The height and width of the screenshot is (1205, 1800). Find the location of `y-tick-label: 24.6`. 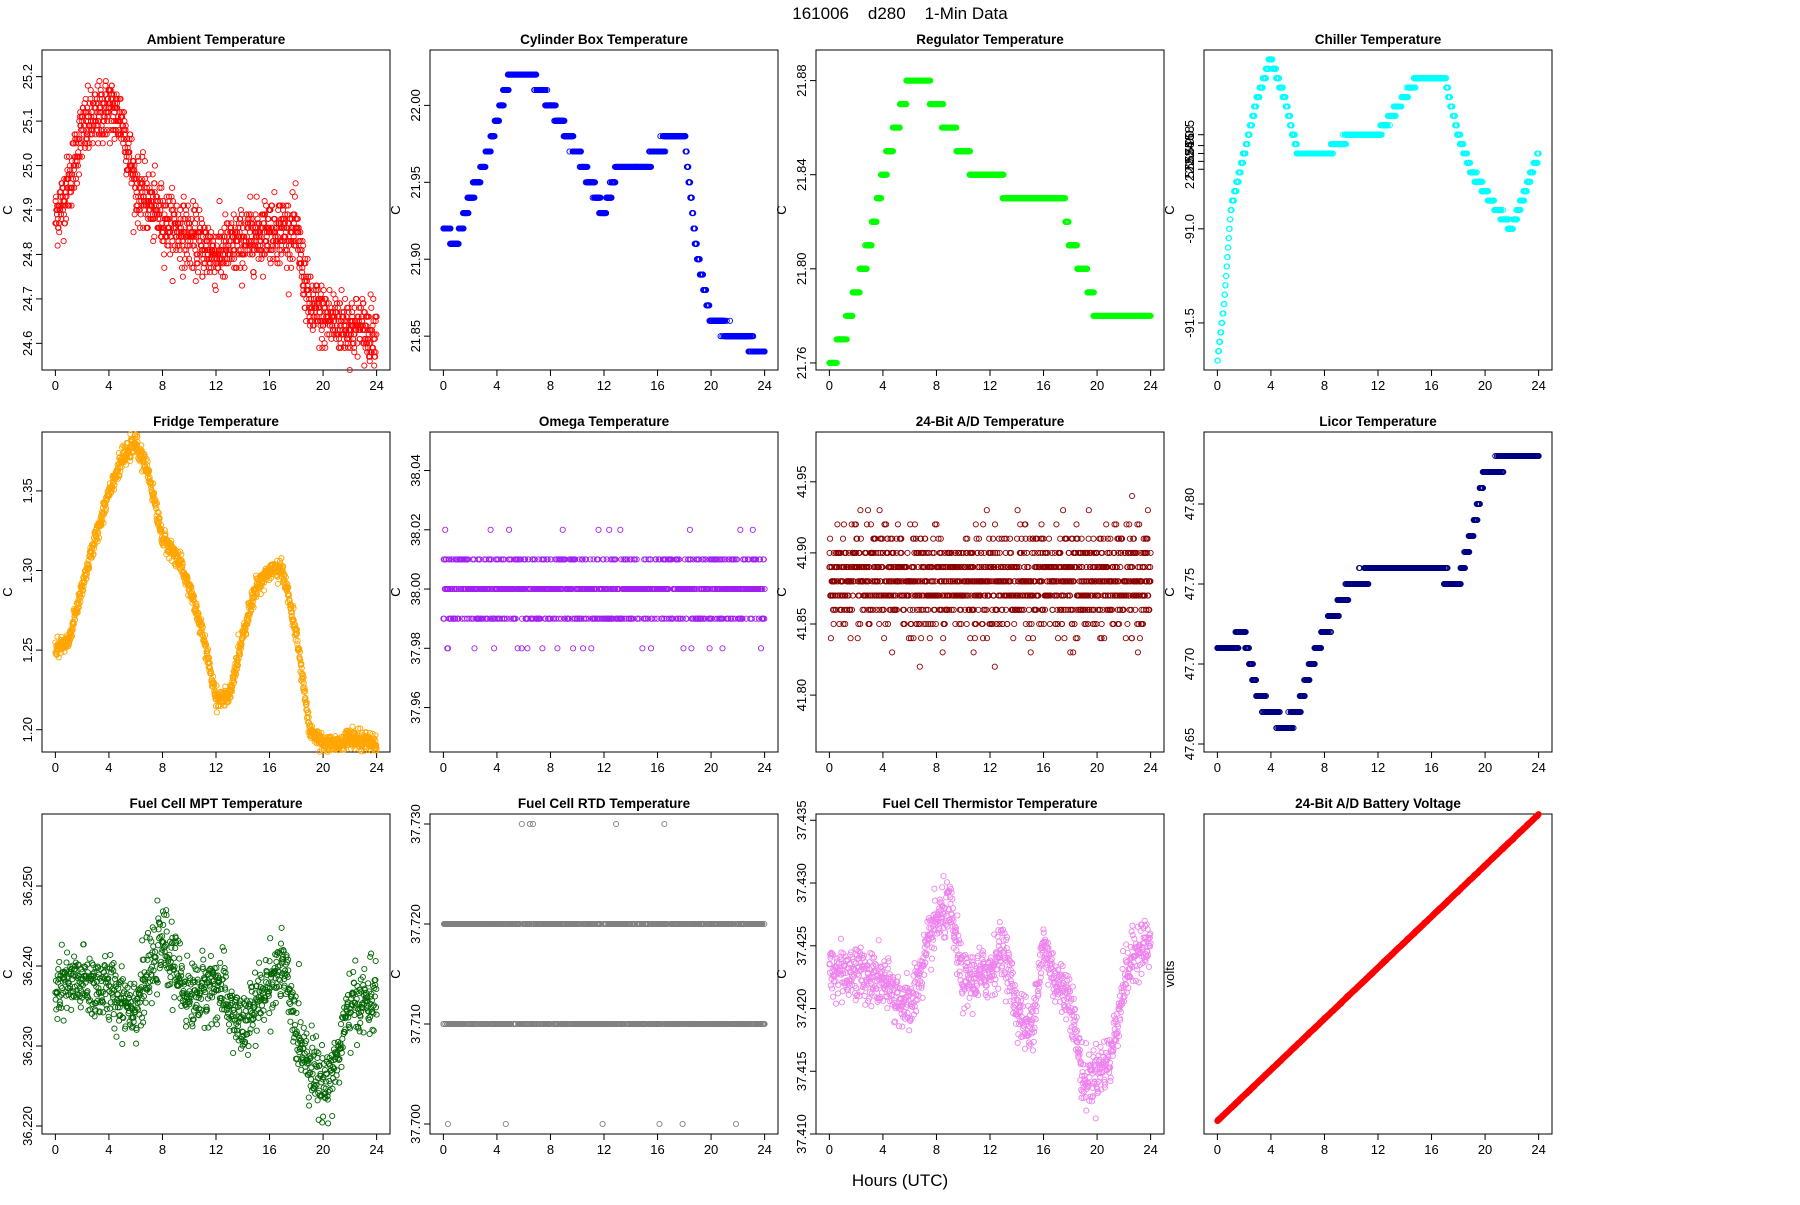

y-tick-label: 24.6 is located at coordinates (27, 343).